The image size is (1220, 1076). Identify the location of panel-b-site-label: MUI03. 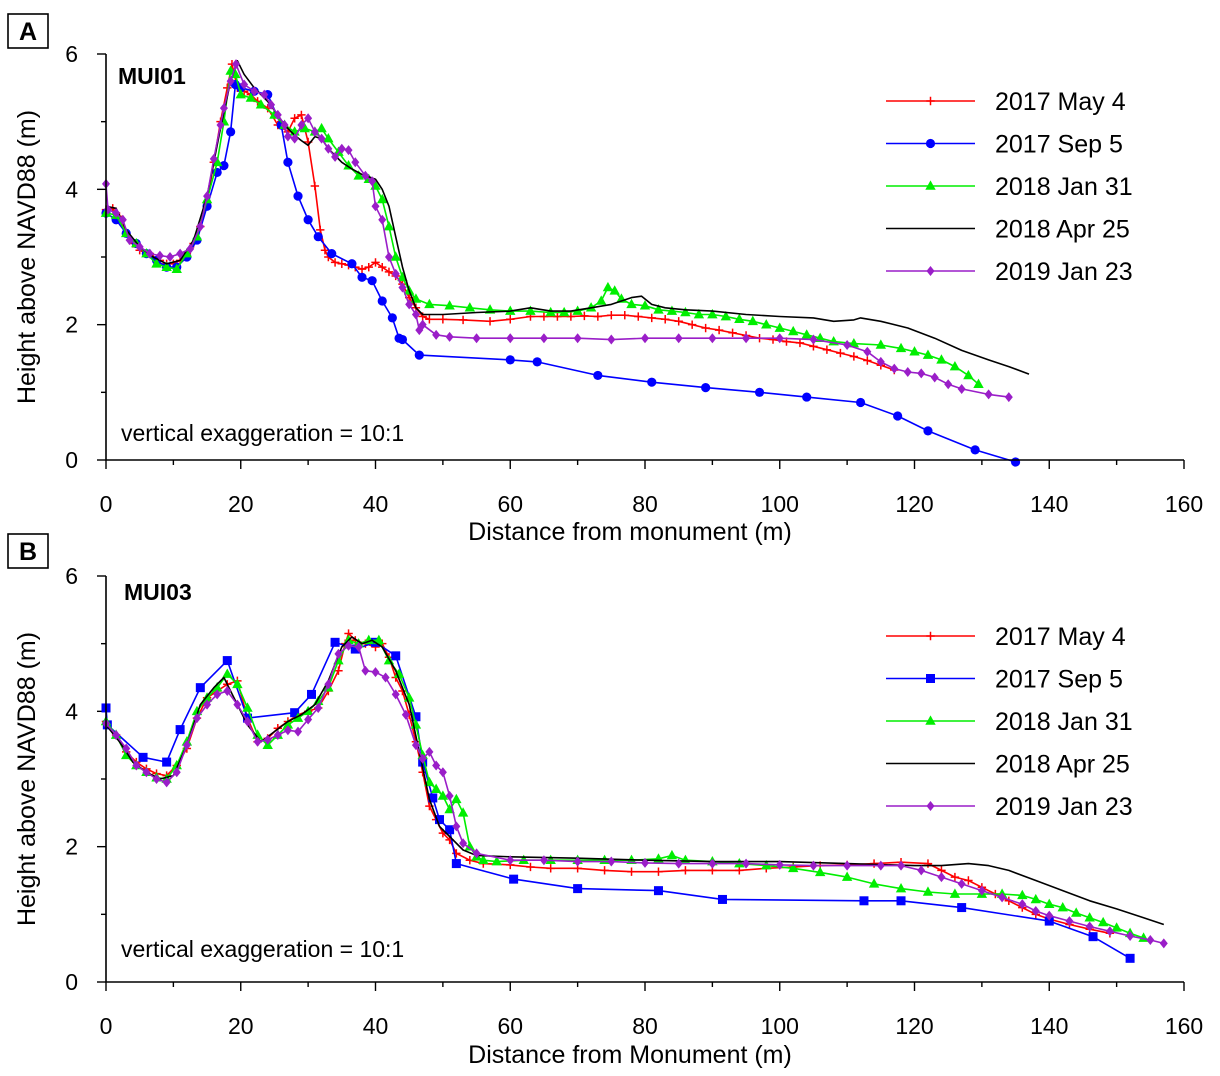
(158, 592).